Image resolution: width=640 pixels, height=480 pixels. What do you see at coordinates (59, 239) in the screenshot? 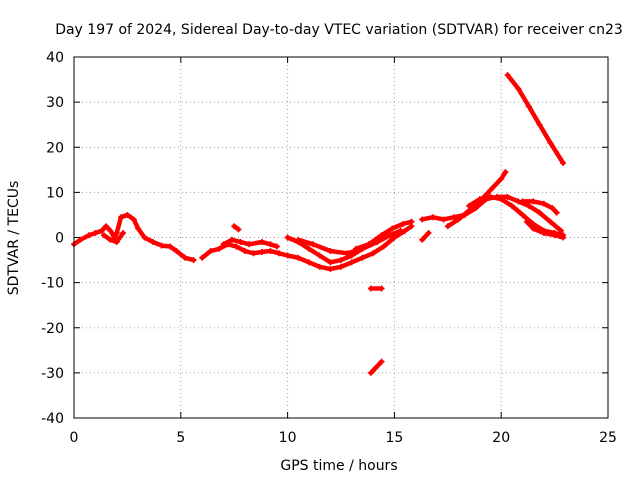
I see `y-tick-label: 0` at bounding box center [59, 239].